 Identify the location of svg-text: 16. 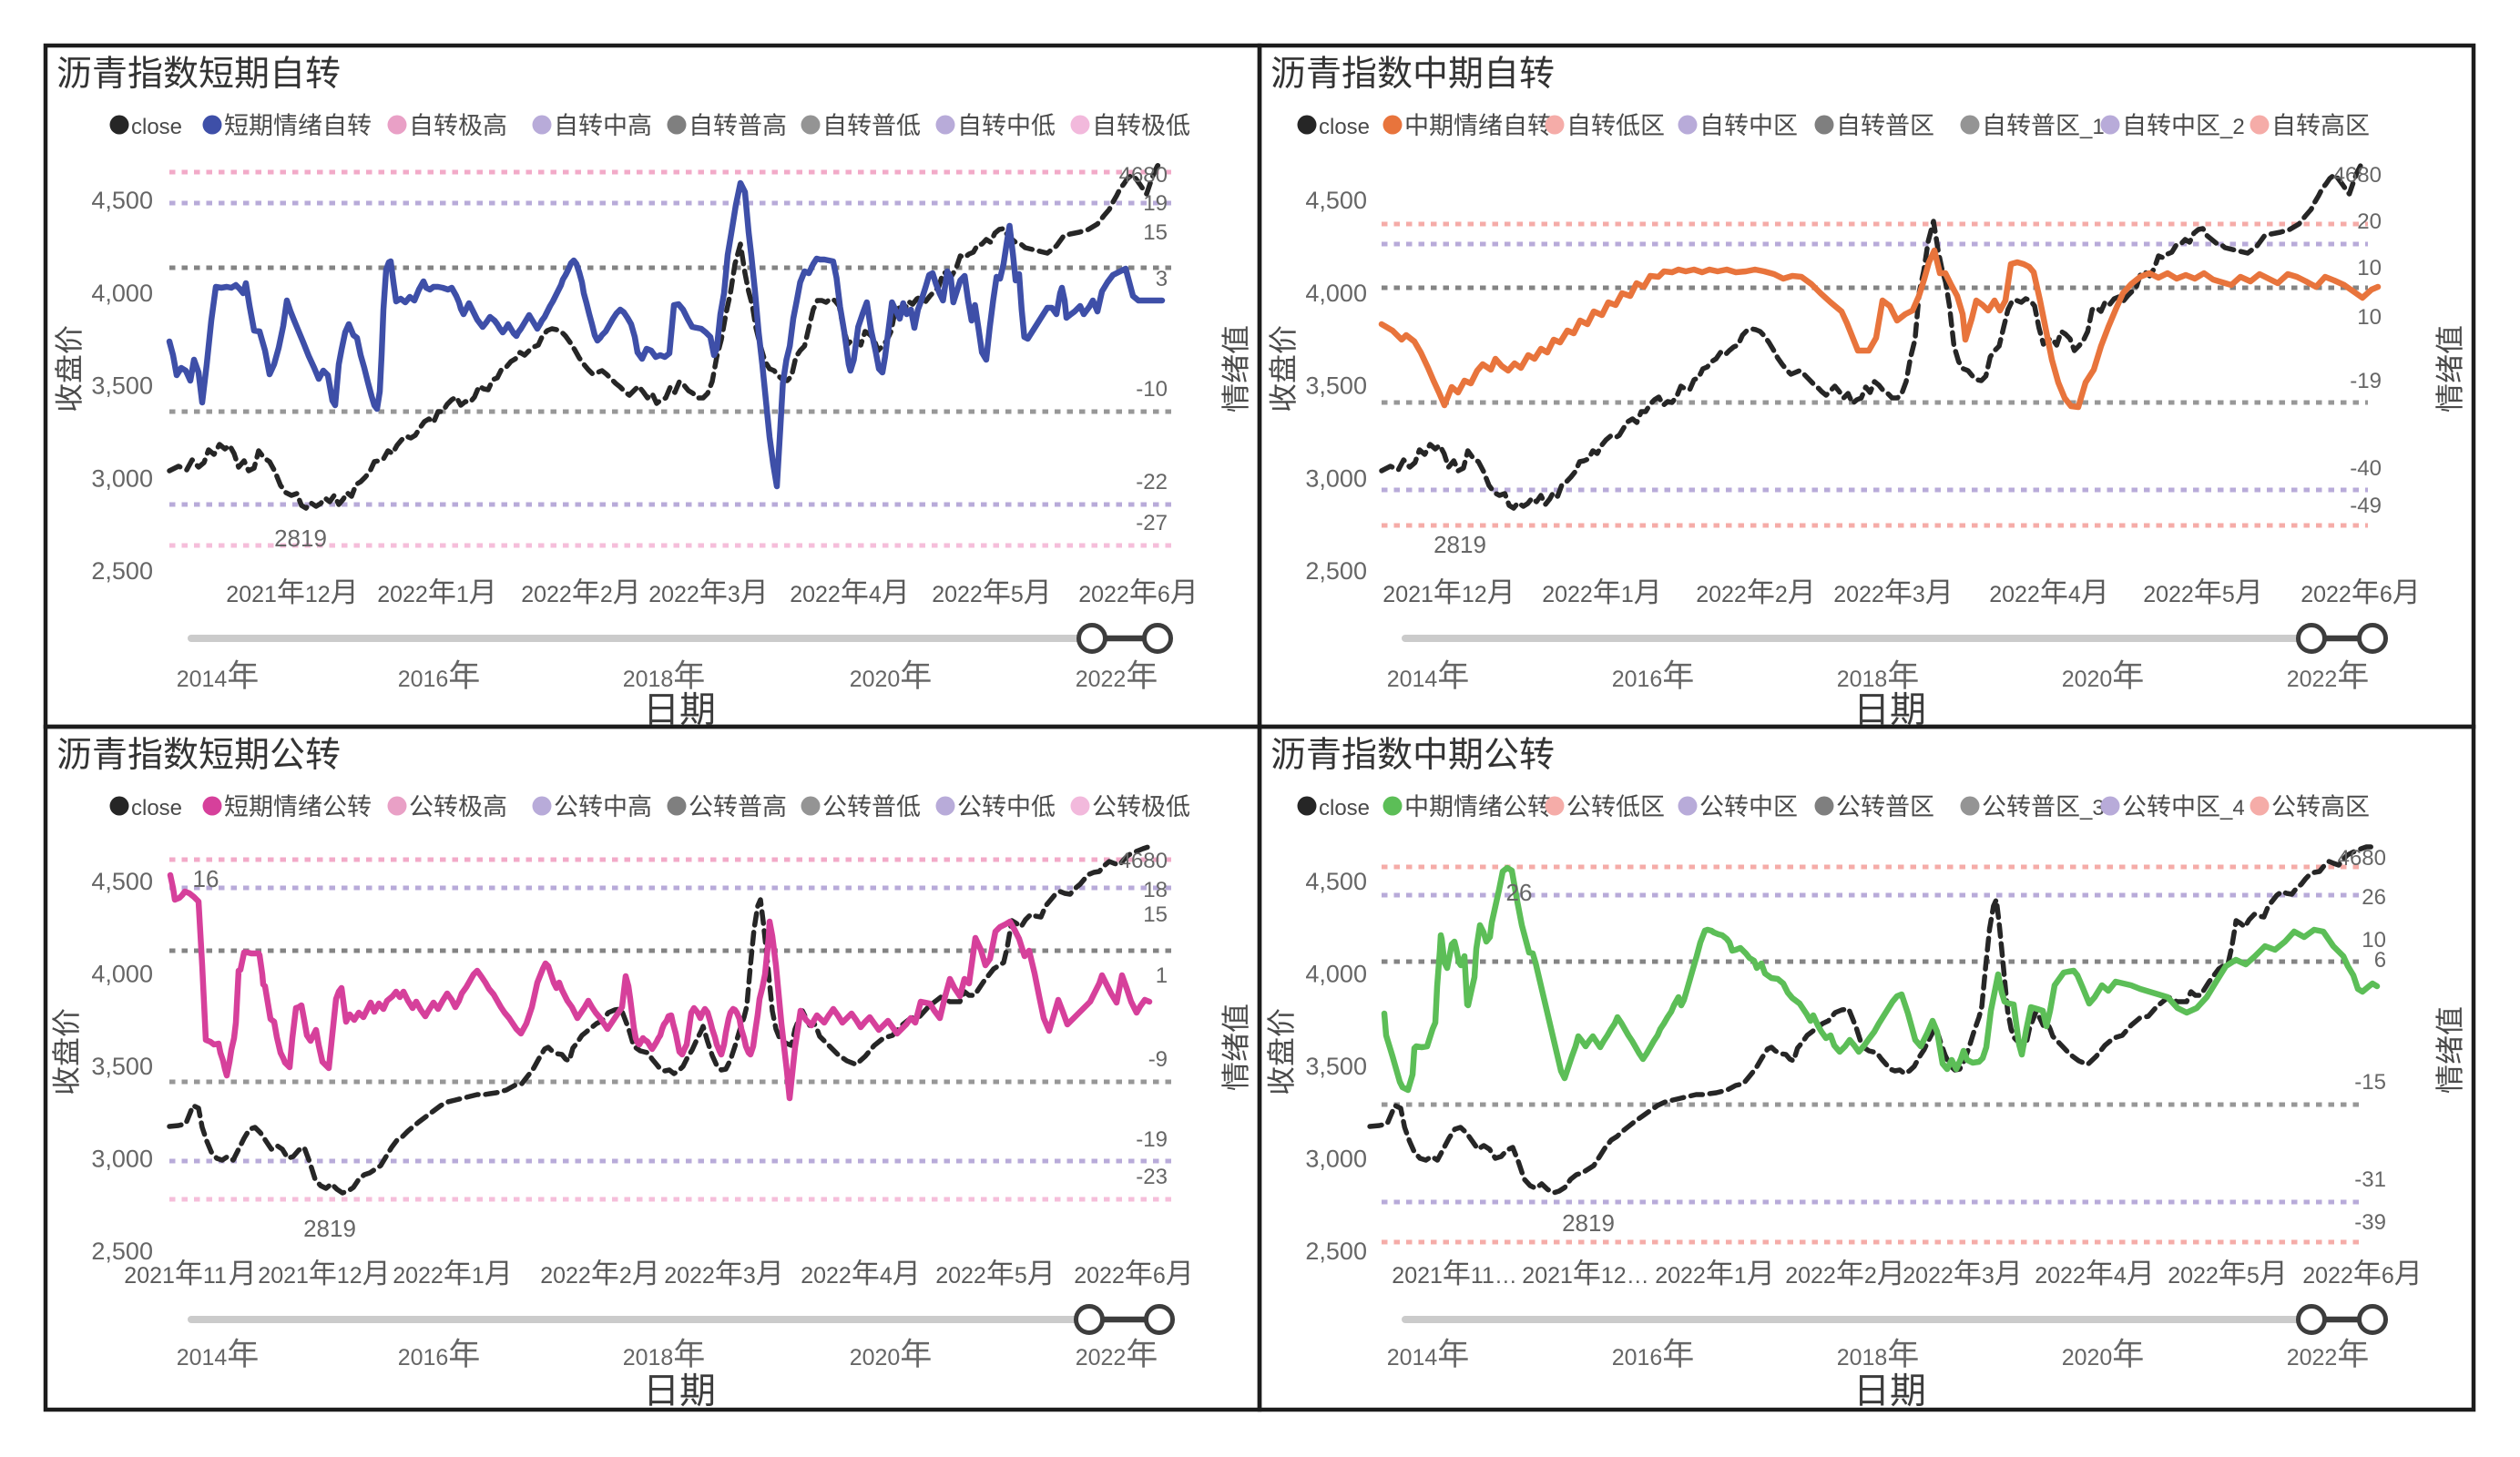
(206, 879).